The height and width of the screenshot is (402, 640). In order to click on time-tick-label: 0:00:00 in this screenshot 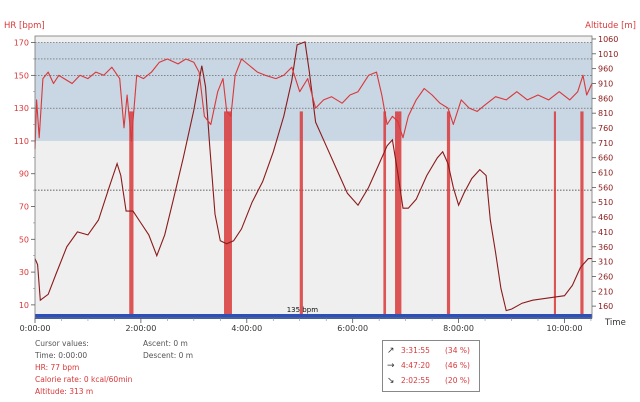, I will do `click(35, 328)`.